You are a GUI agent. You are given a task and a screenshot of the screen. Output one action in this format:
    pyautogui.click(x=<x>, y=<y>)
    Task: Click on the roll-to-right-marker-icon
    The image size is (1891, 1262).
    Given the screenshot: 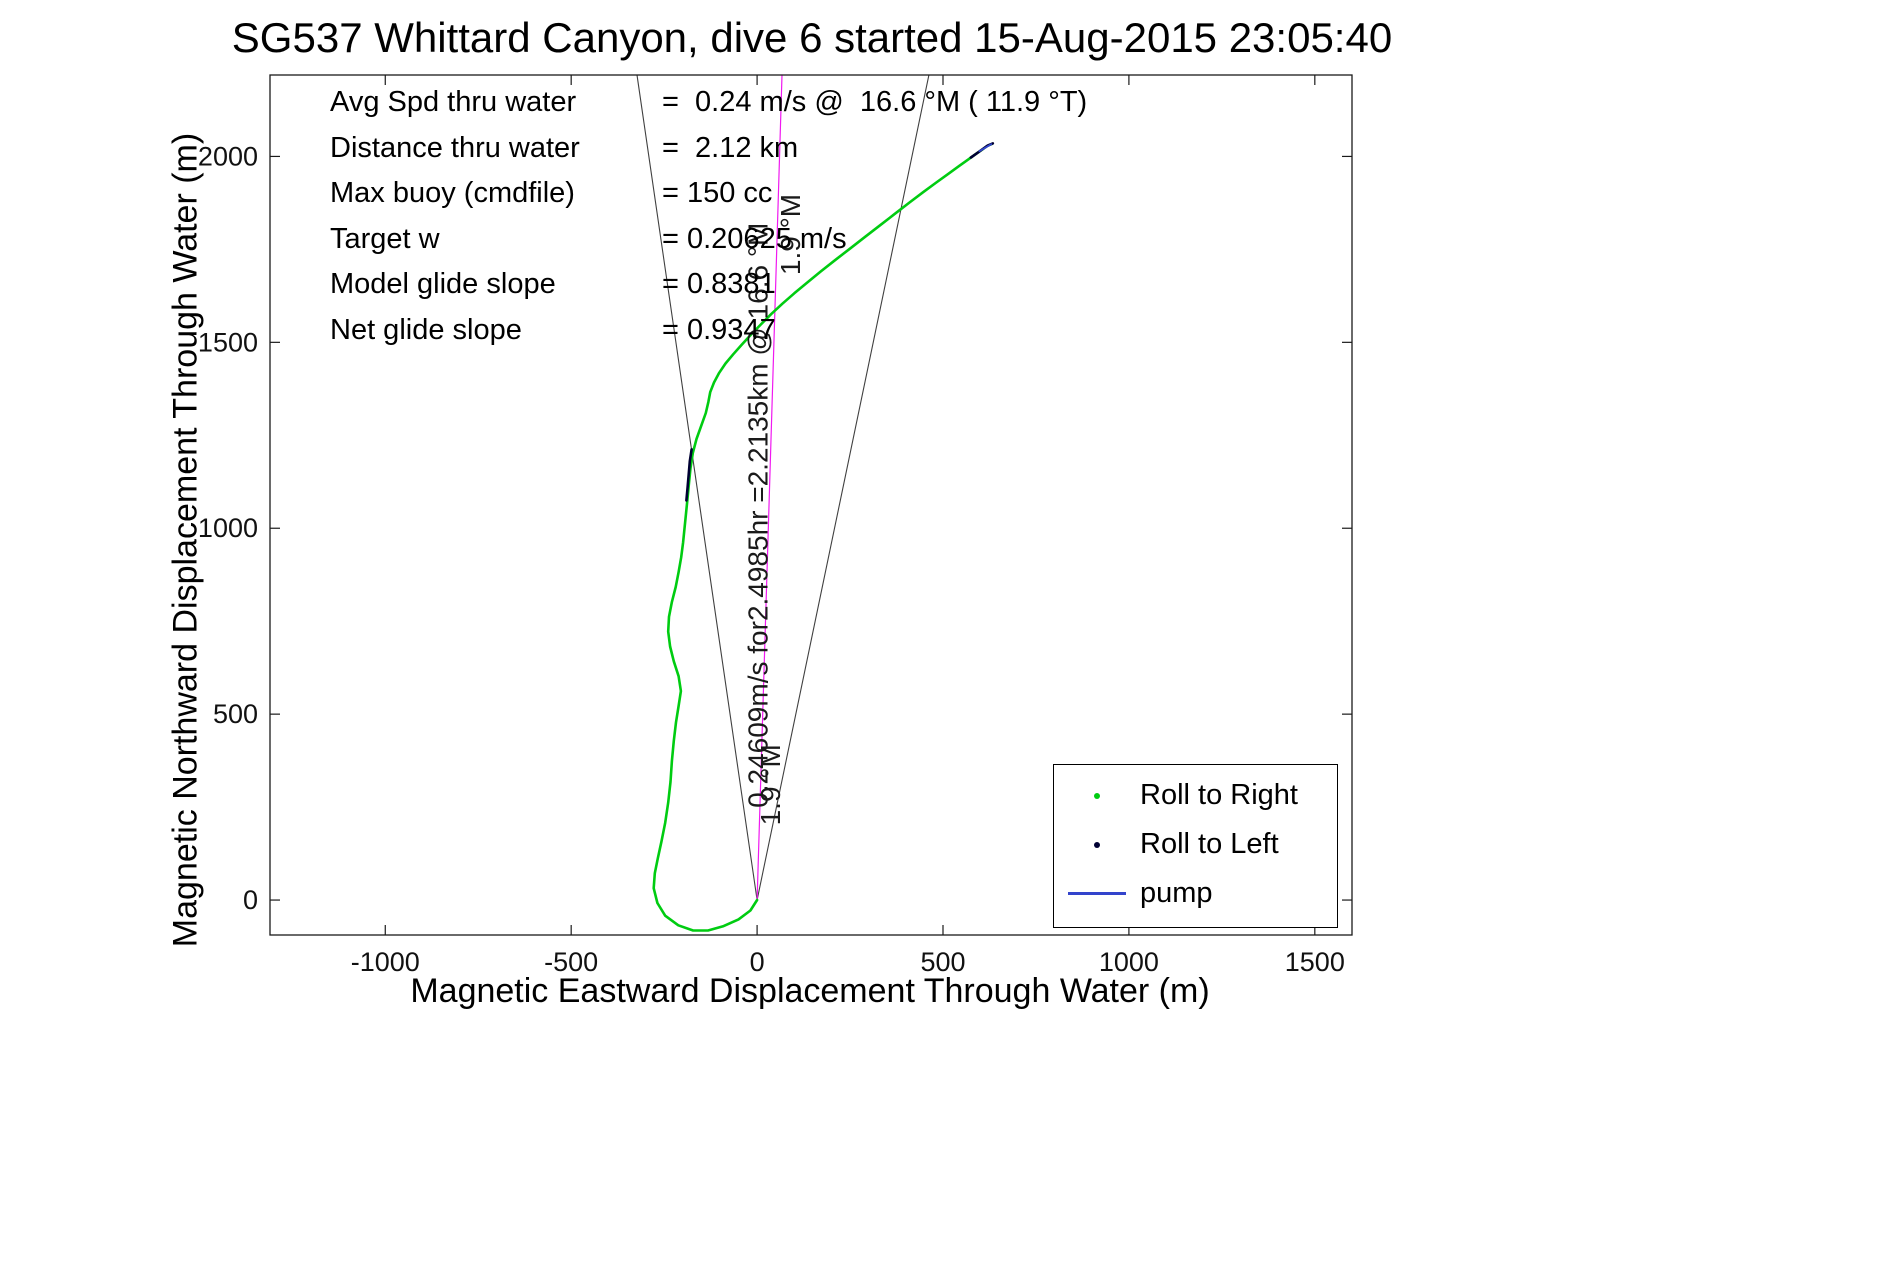 What is the action you would take?
    pyautogui.click(x=1097, y=795)
    